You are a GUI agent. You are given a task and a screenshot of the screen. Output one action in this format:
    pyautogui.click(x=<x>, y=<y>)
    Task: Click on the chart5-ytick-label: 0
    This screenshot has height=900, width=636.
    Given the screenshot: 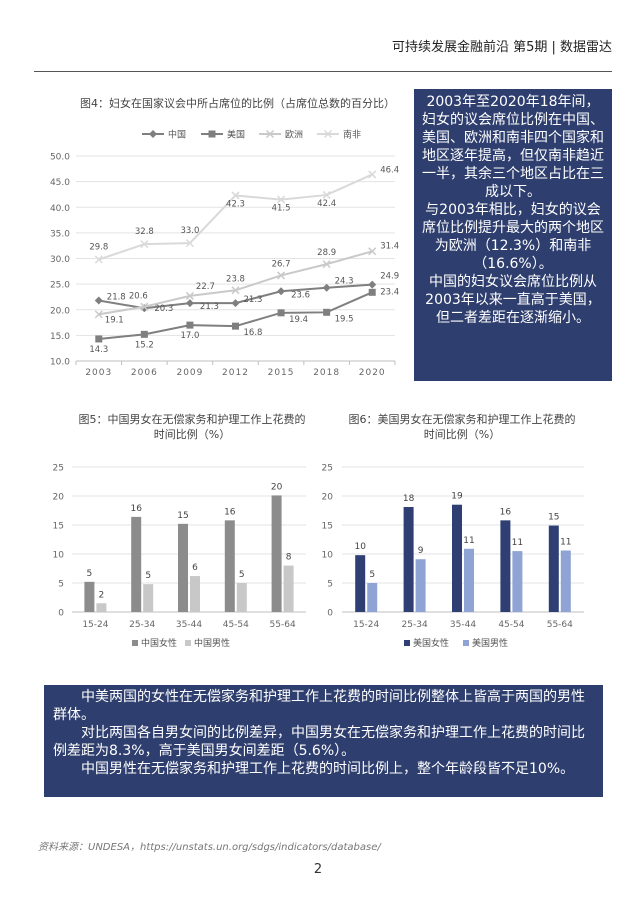 What is the action you would take?
    pyautogui.click(x=61, y=614)
    